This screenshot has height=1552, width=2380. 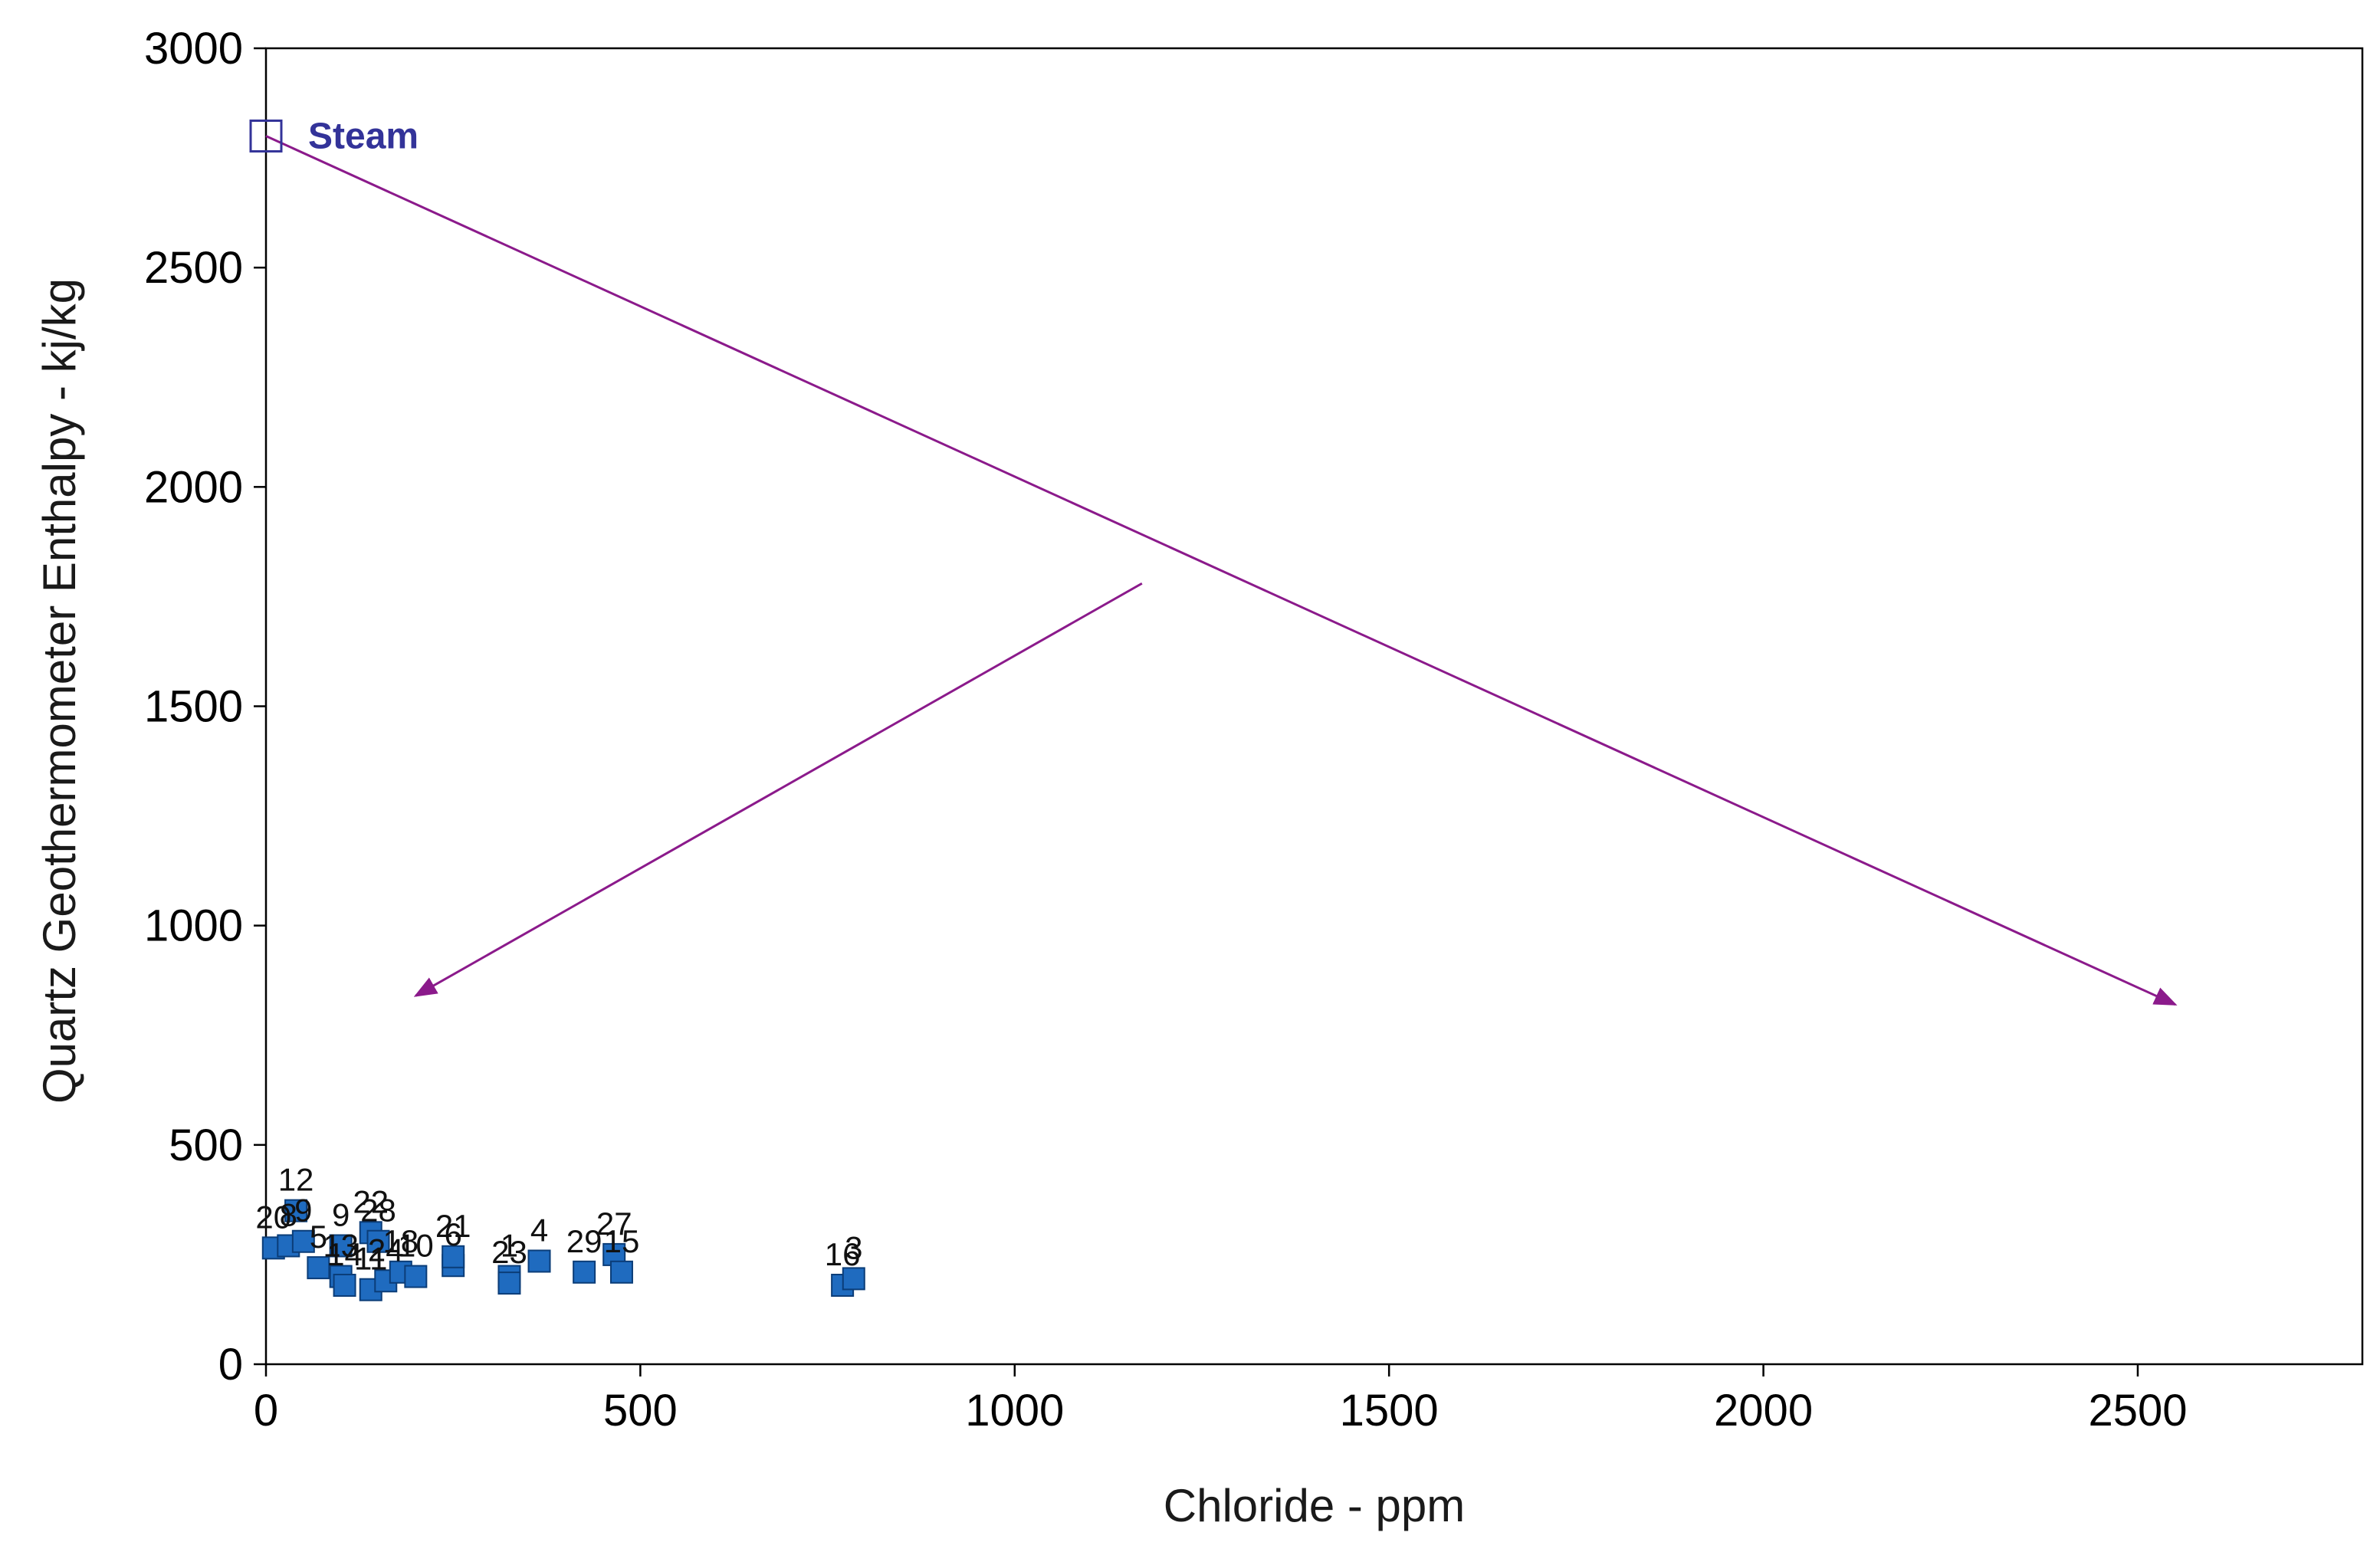 I want to click on data-point-label: 29, so click(x=584, y=1241).